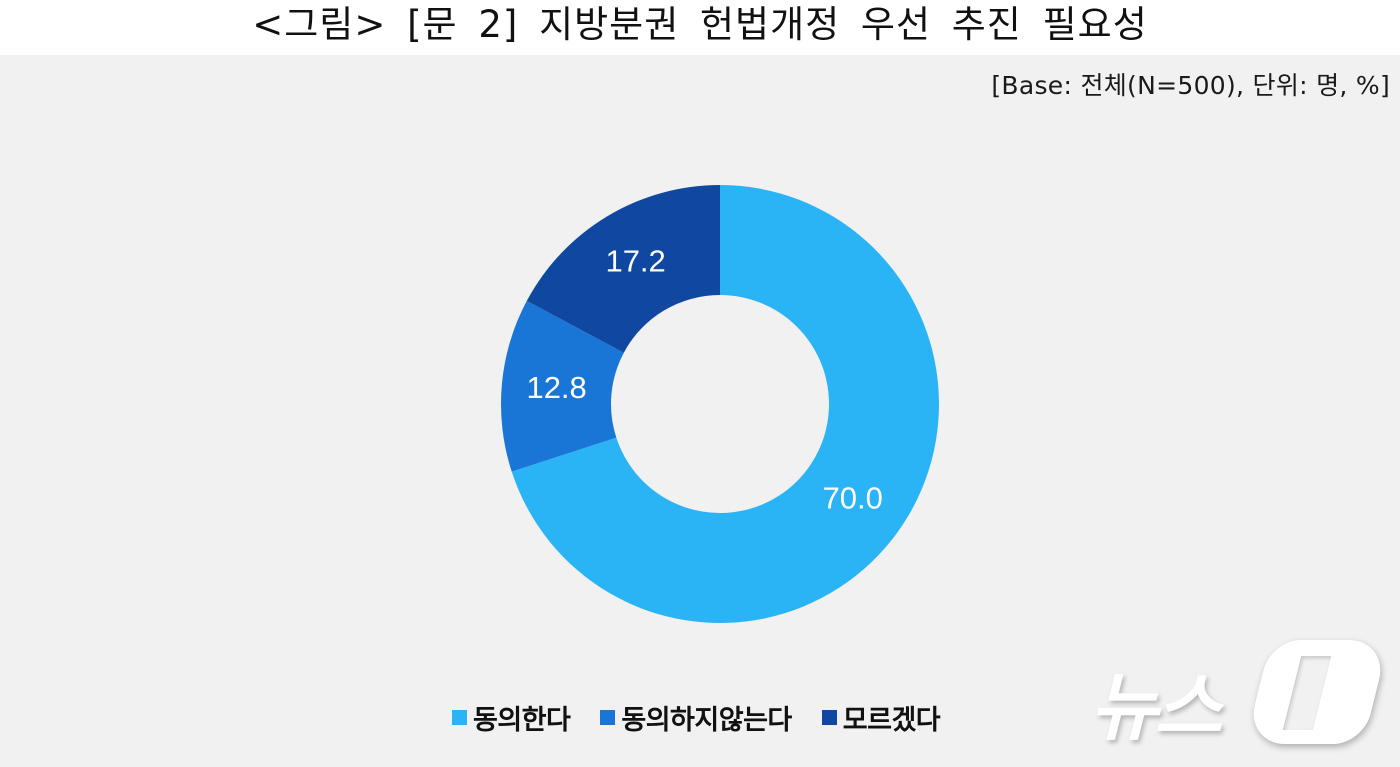 The width and height of the screenshot is (1400, 767). I want to click on legend-swatch-unsure, so click(829, 717).